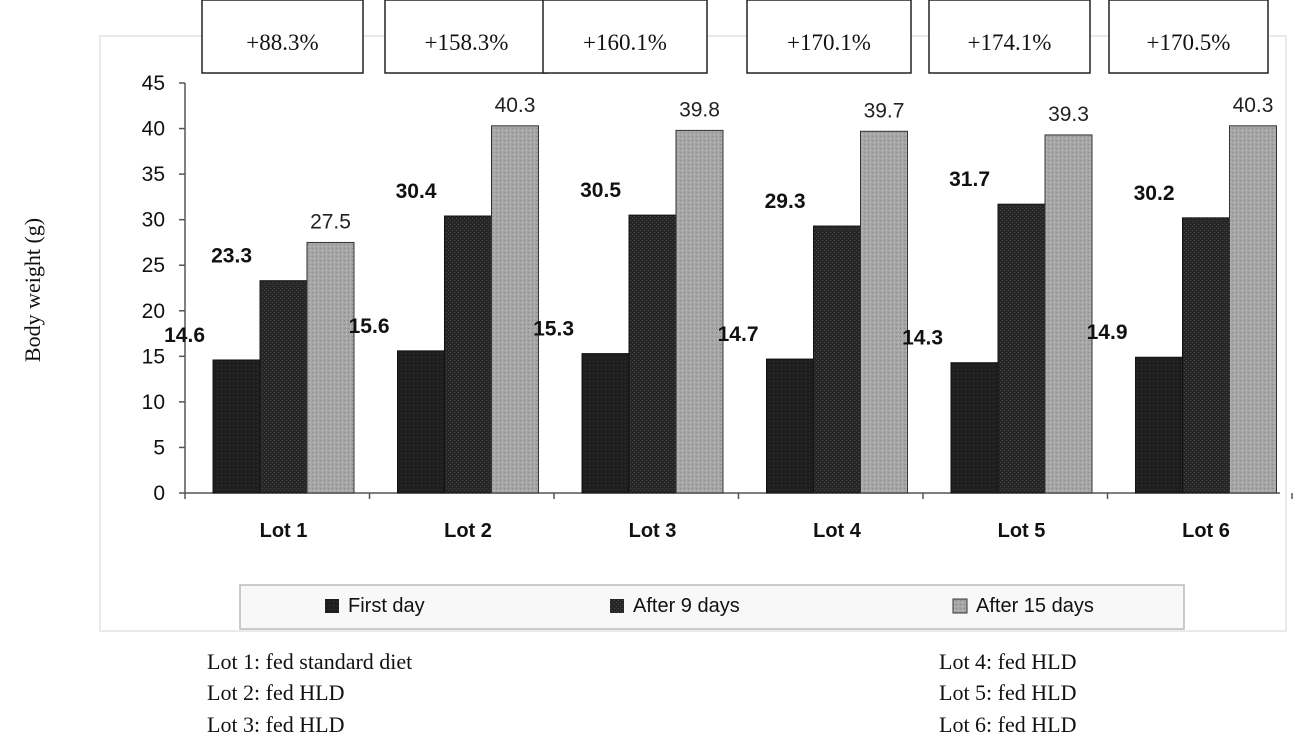  I want to click on y-tick-label: 20, so click(153, 311).